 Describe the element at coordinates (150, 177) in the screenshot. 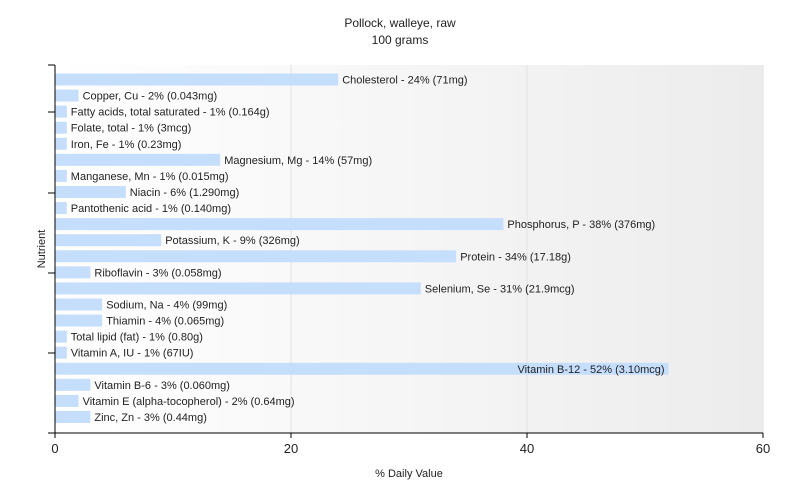

I see `bar-label: Manganese, Mn - 1% (0.015mg)` at that location.